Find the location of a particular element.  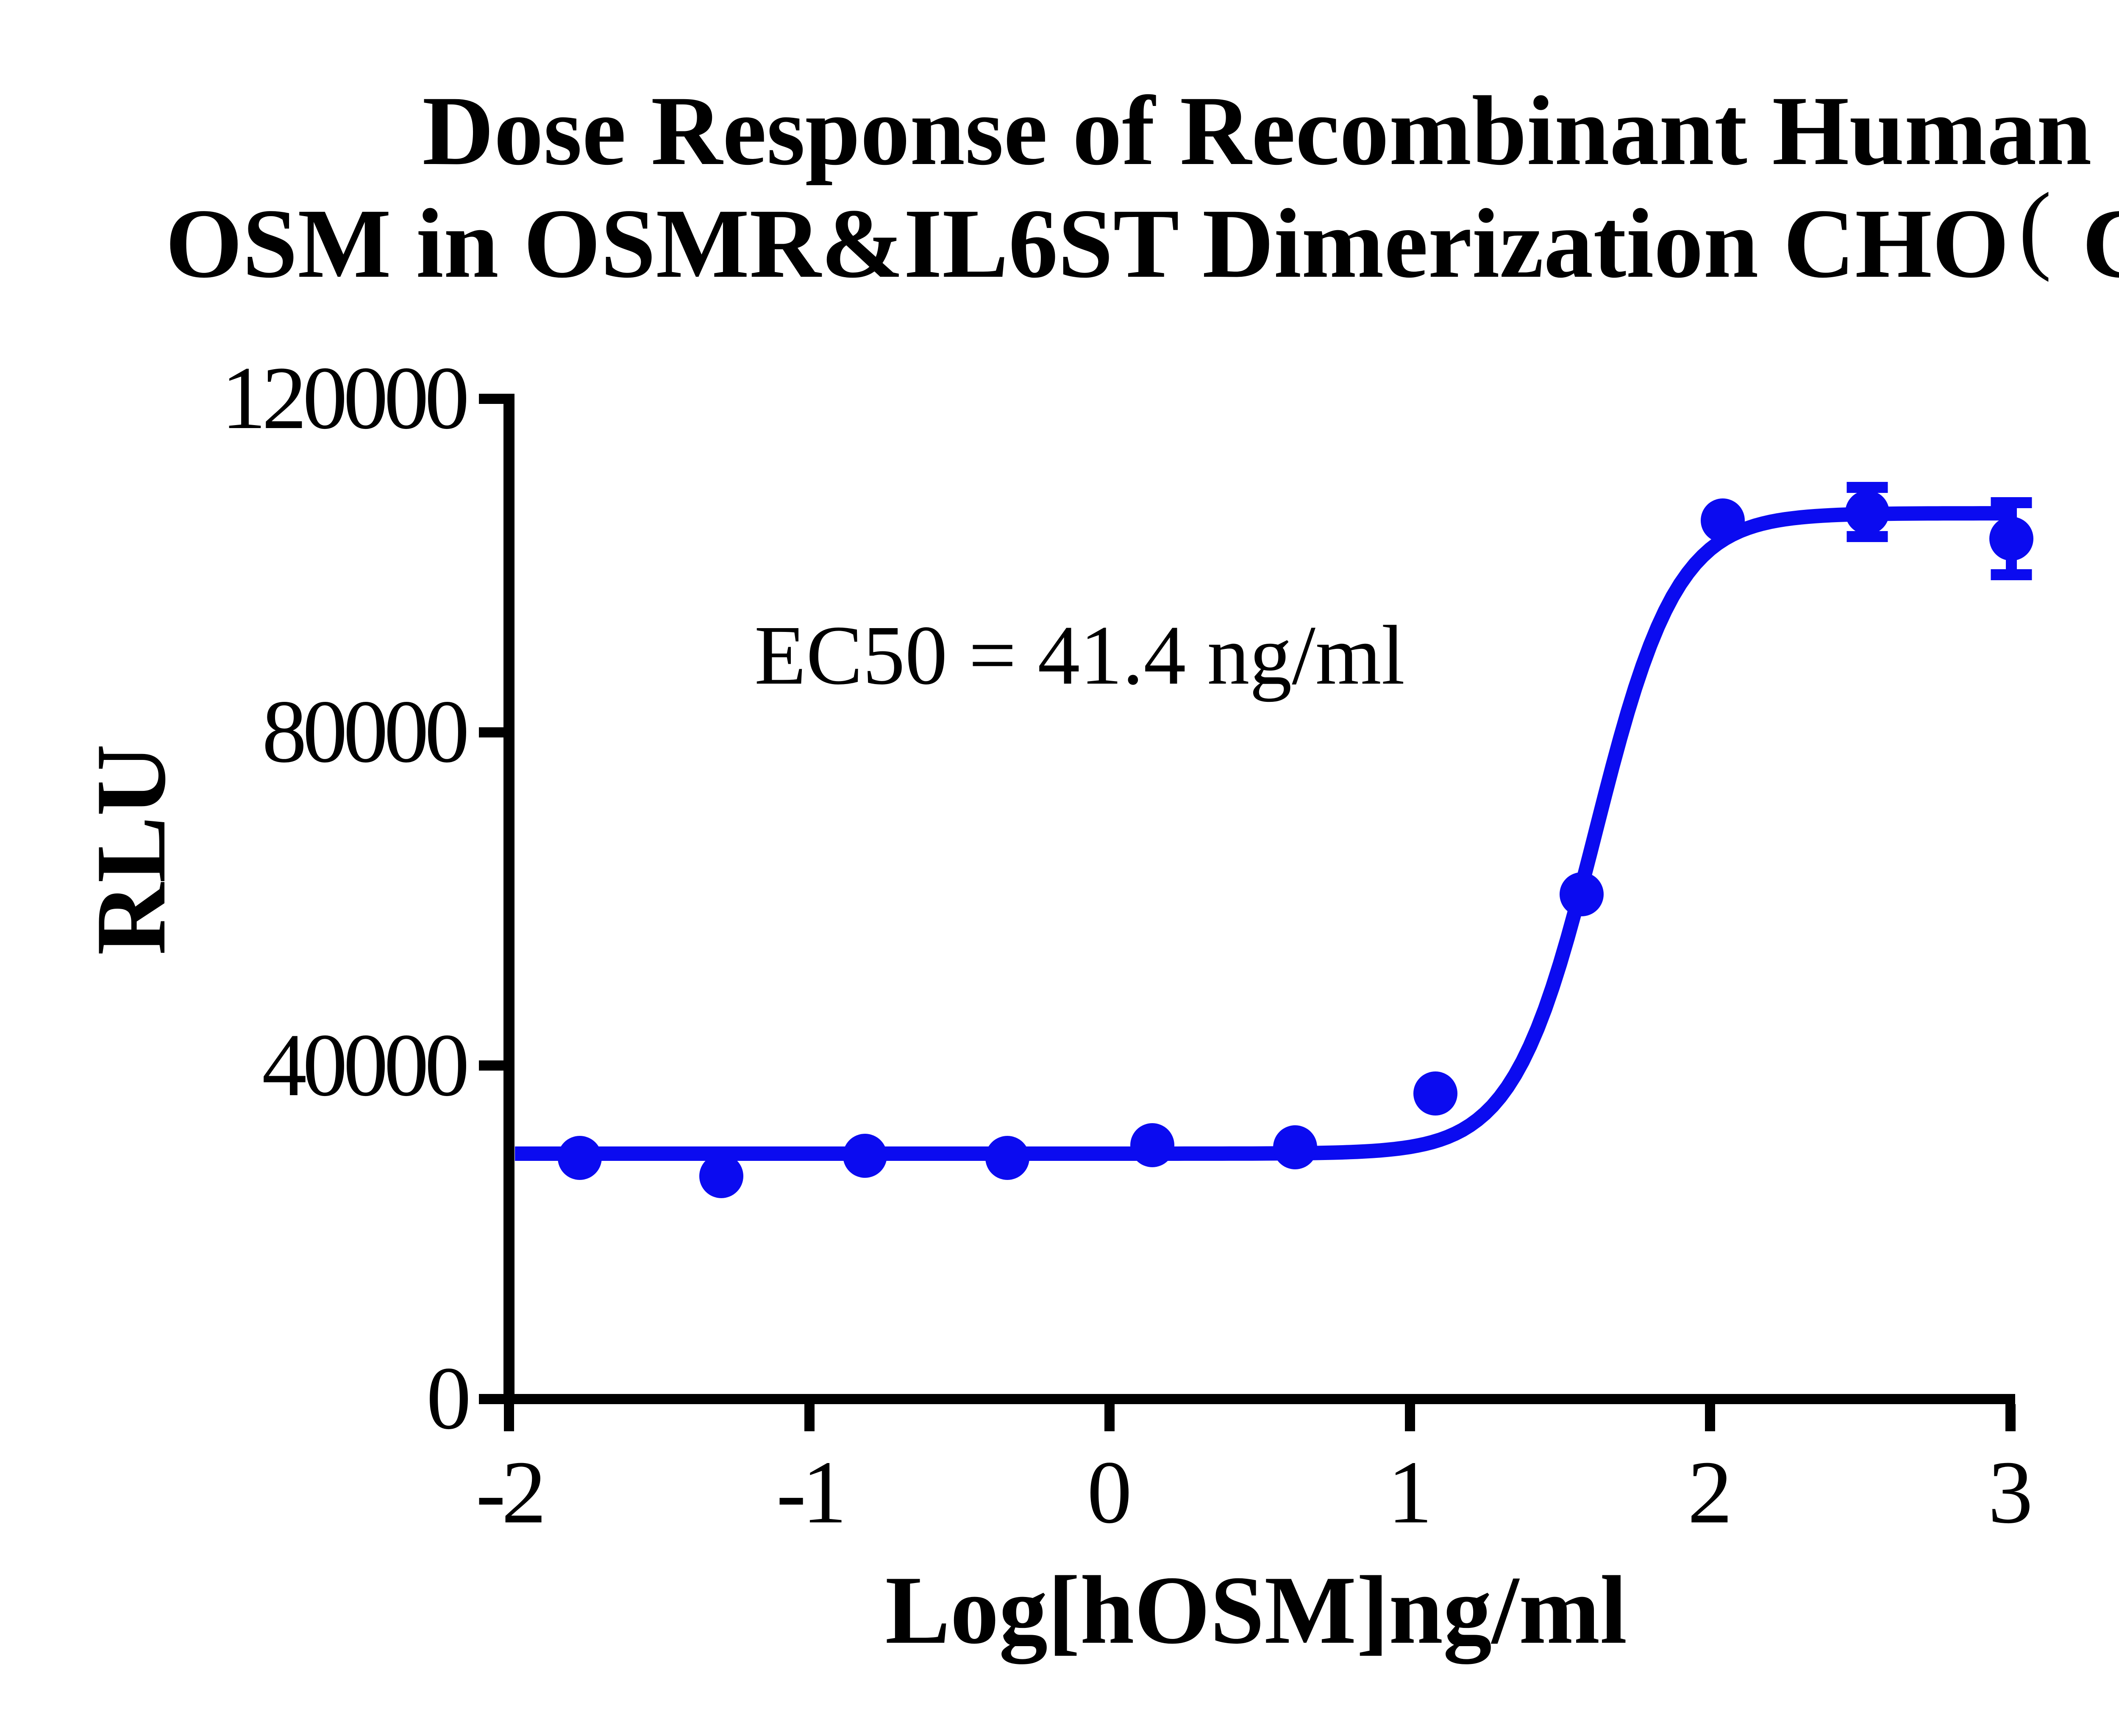

svg-text: 120000 is located at coordinates (343, 398).